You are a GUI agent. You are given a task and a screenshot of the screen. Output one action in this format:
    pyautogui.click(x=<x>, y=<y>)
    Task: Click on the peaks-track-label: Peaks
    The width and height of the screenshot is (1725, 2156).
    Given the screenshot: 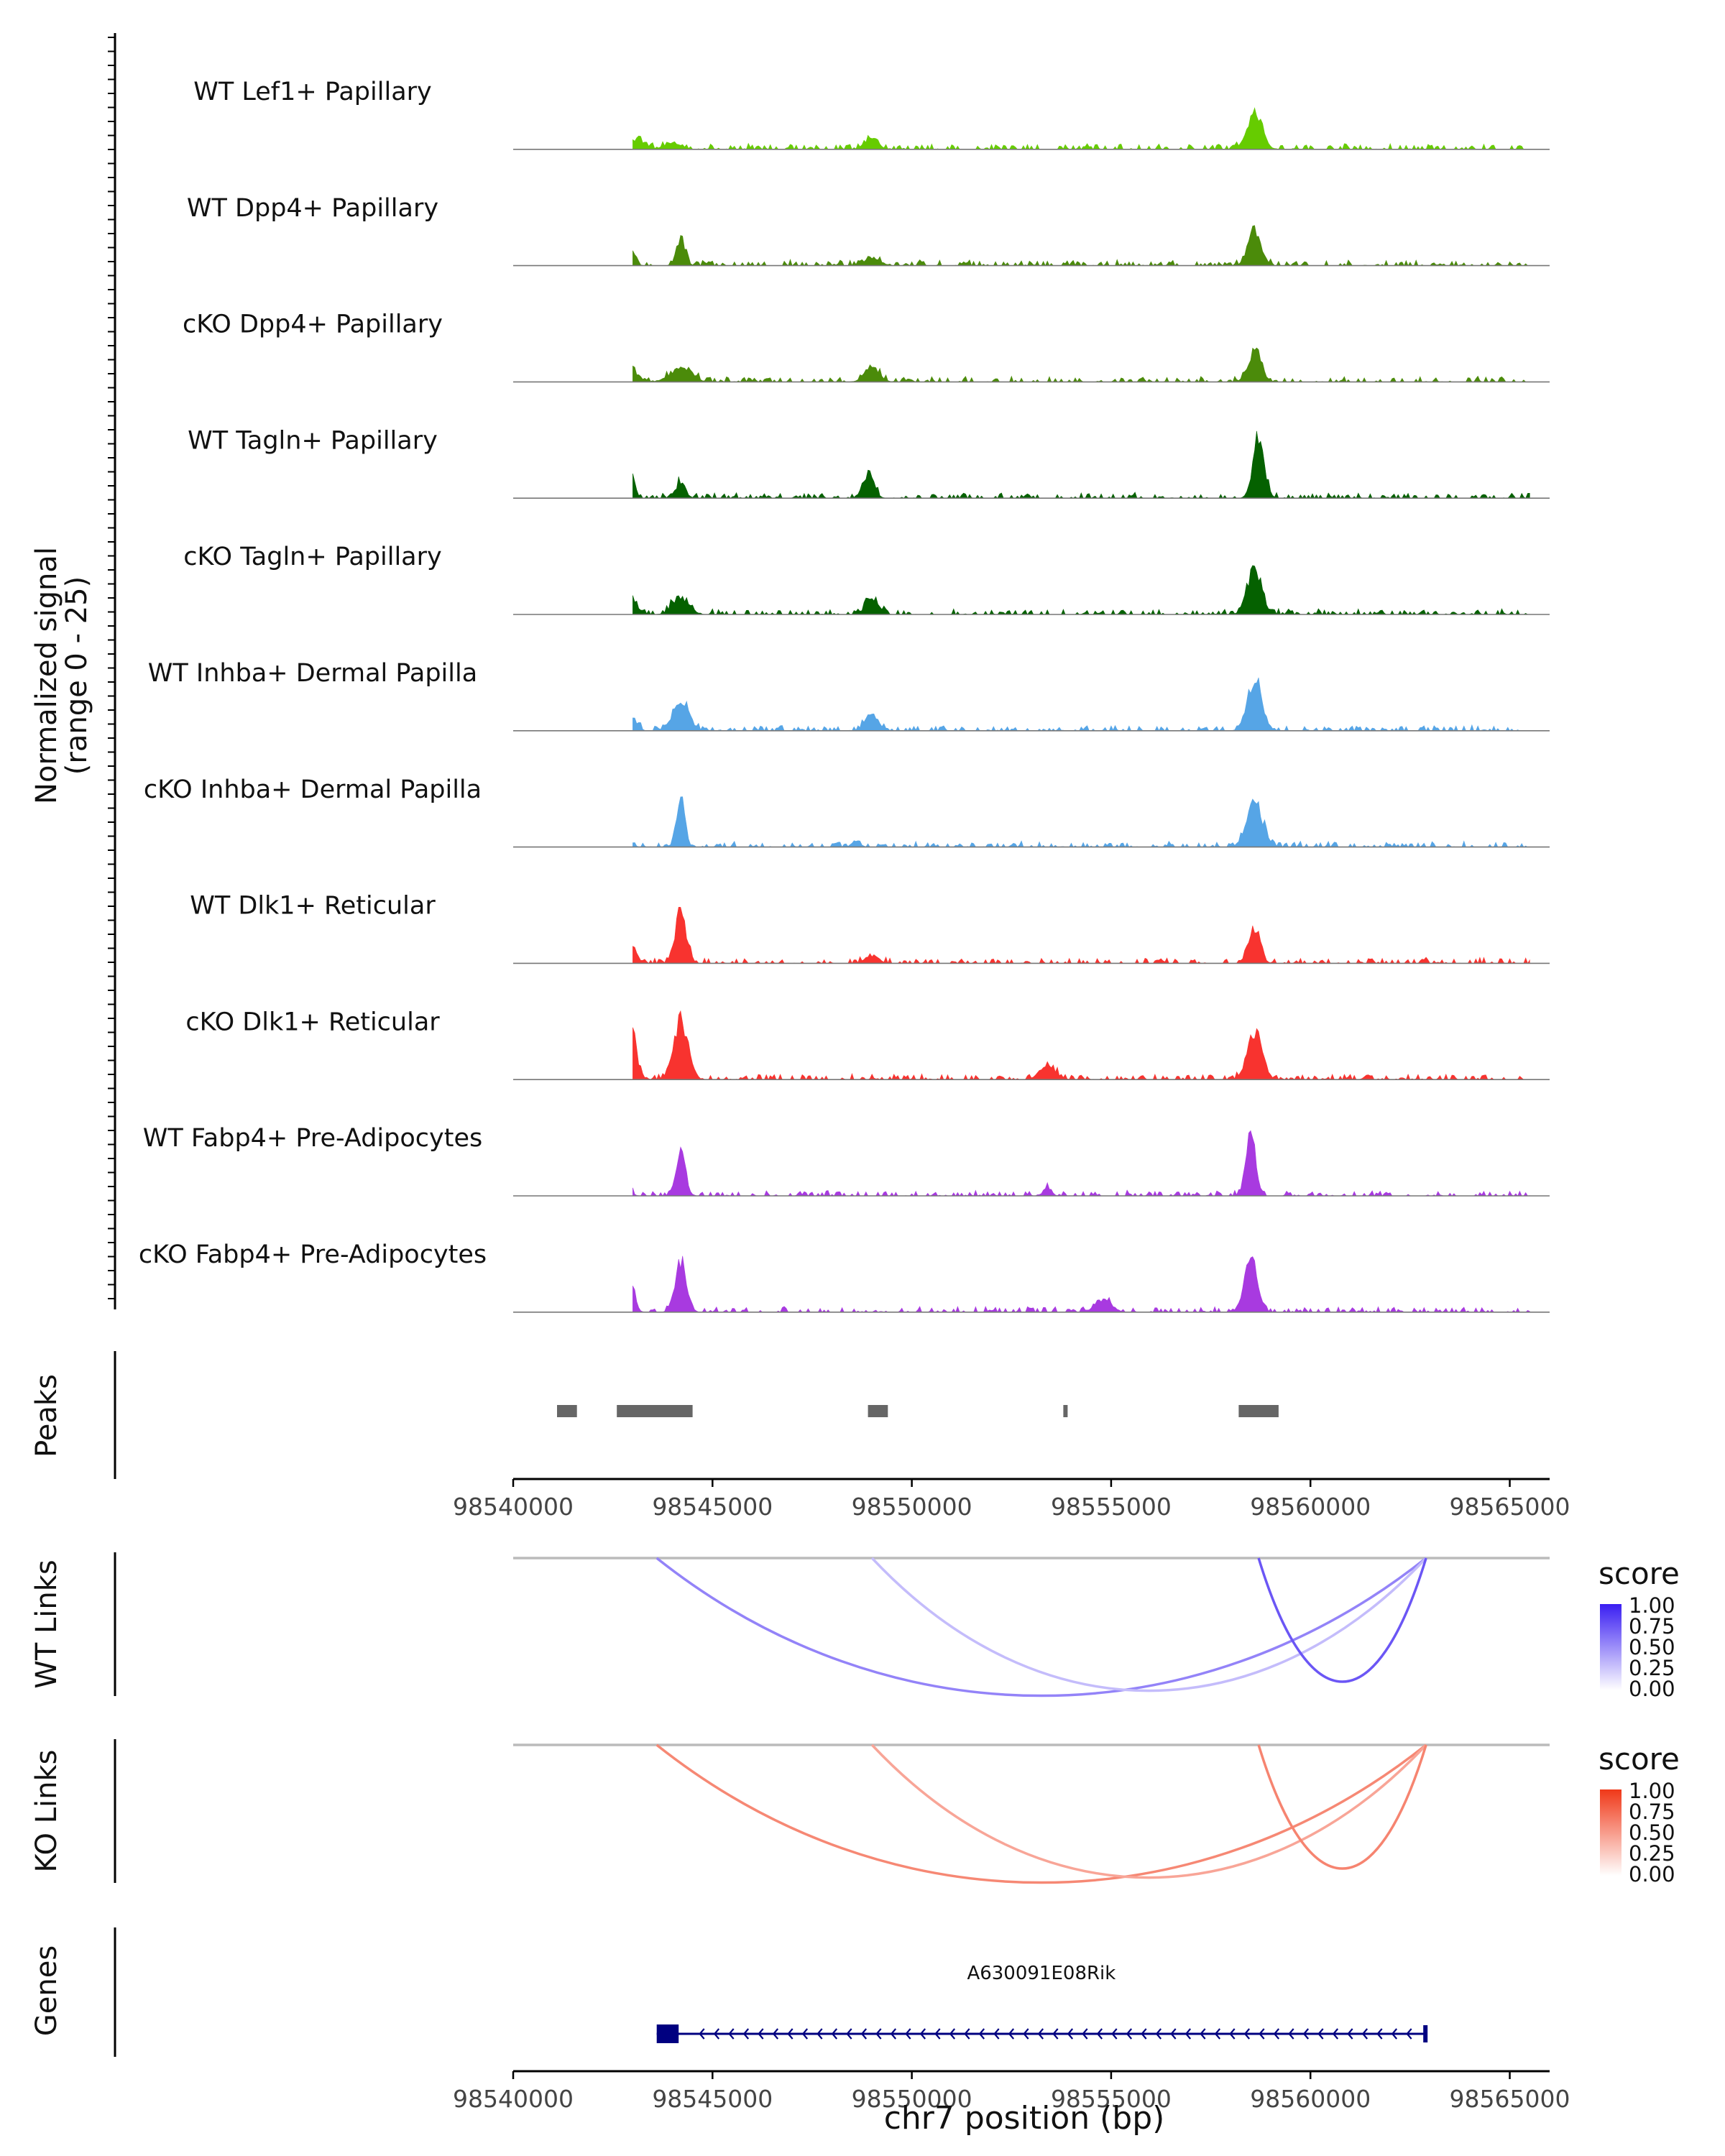 What is the action you would take?
    pyautogui.click(x=46, y=1415)
    